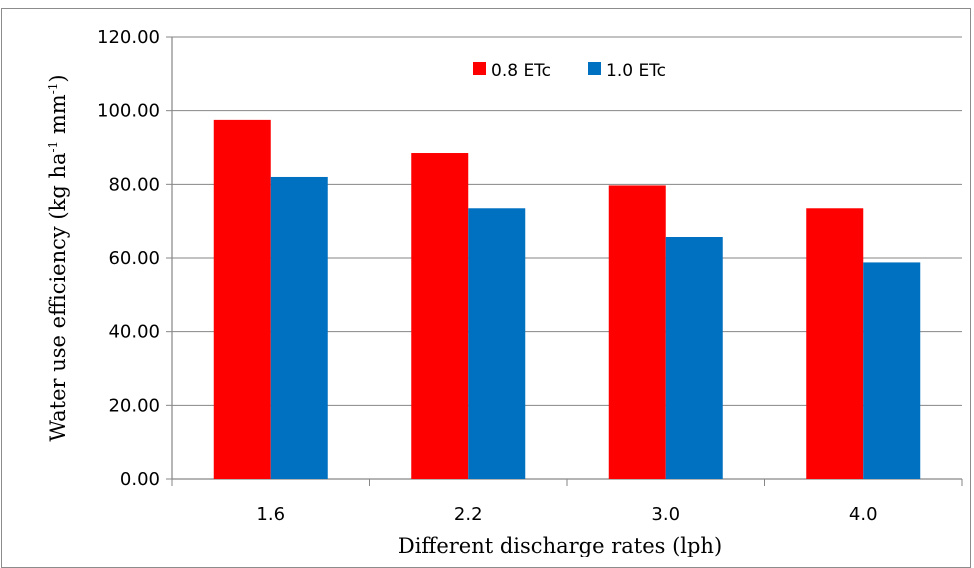 This screenshot has height=568, width=974. I want to click on y-axis-title-sup2: -1, so click(53, 89).